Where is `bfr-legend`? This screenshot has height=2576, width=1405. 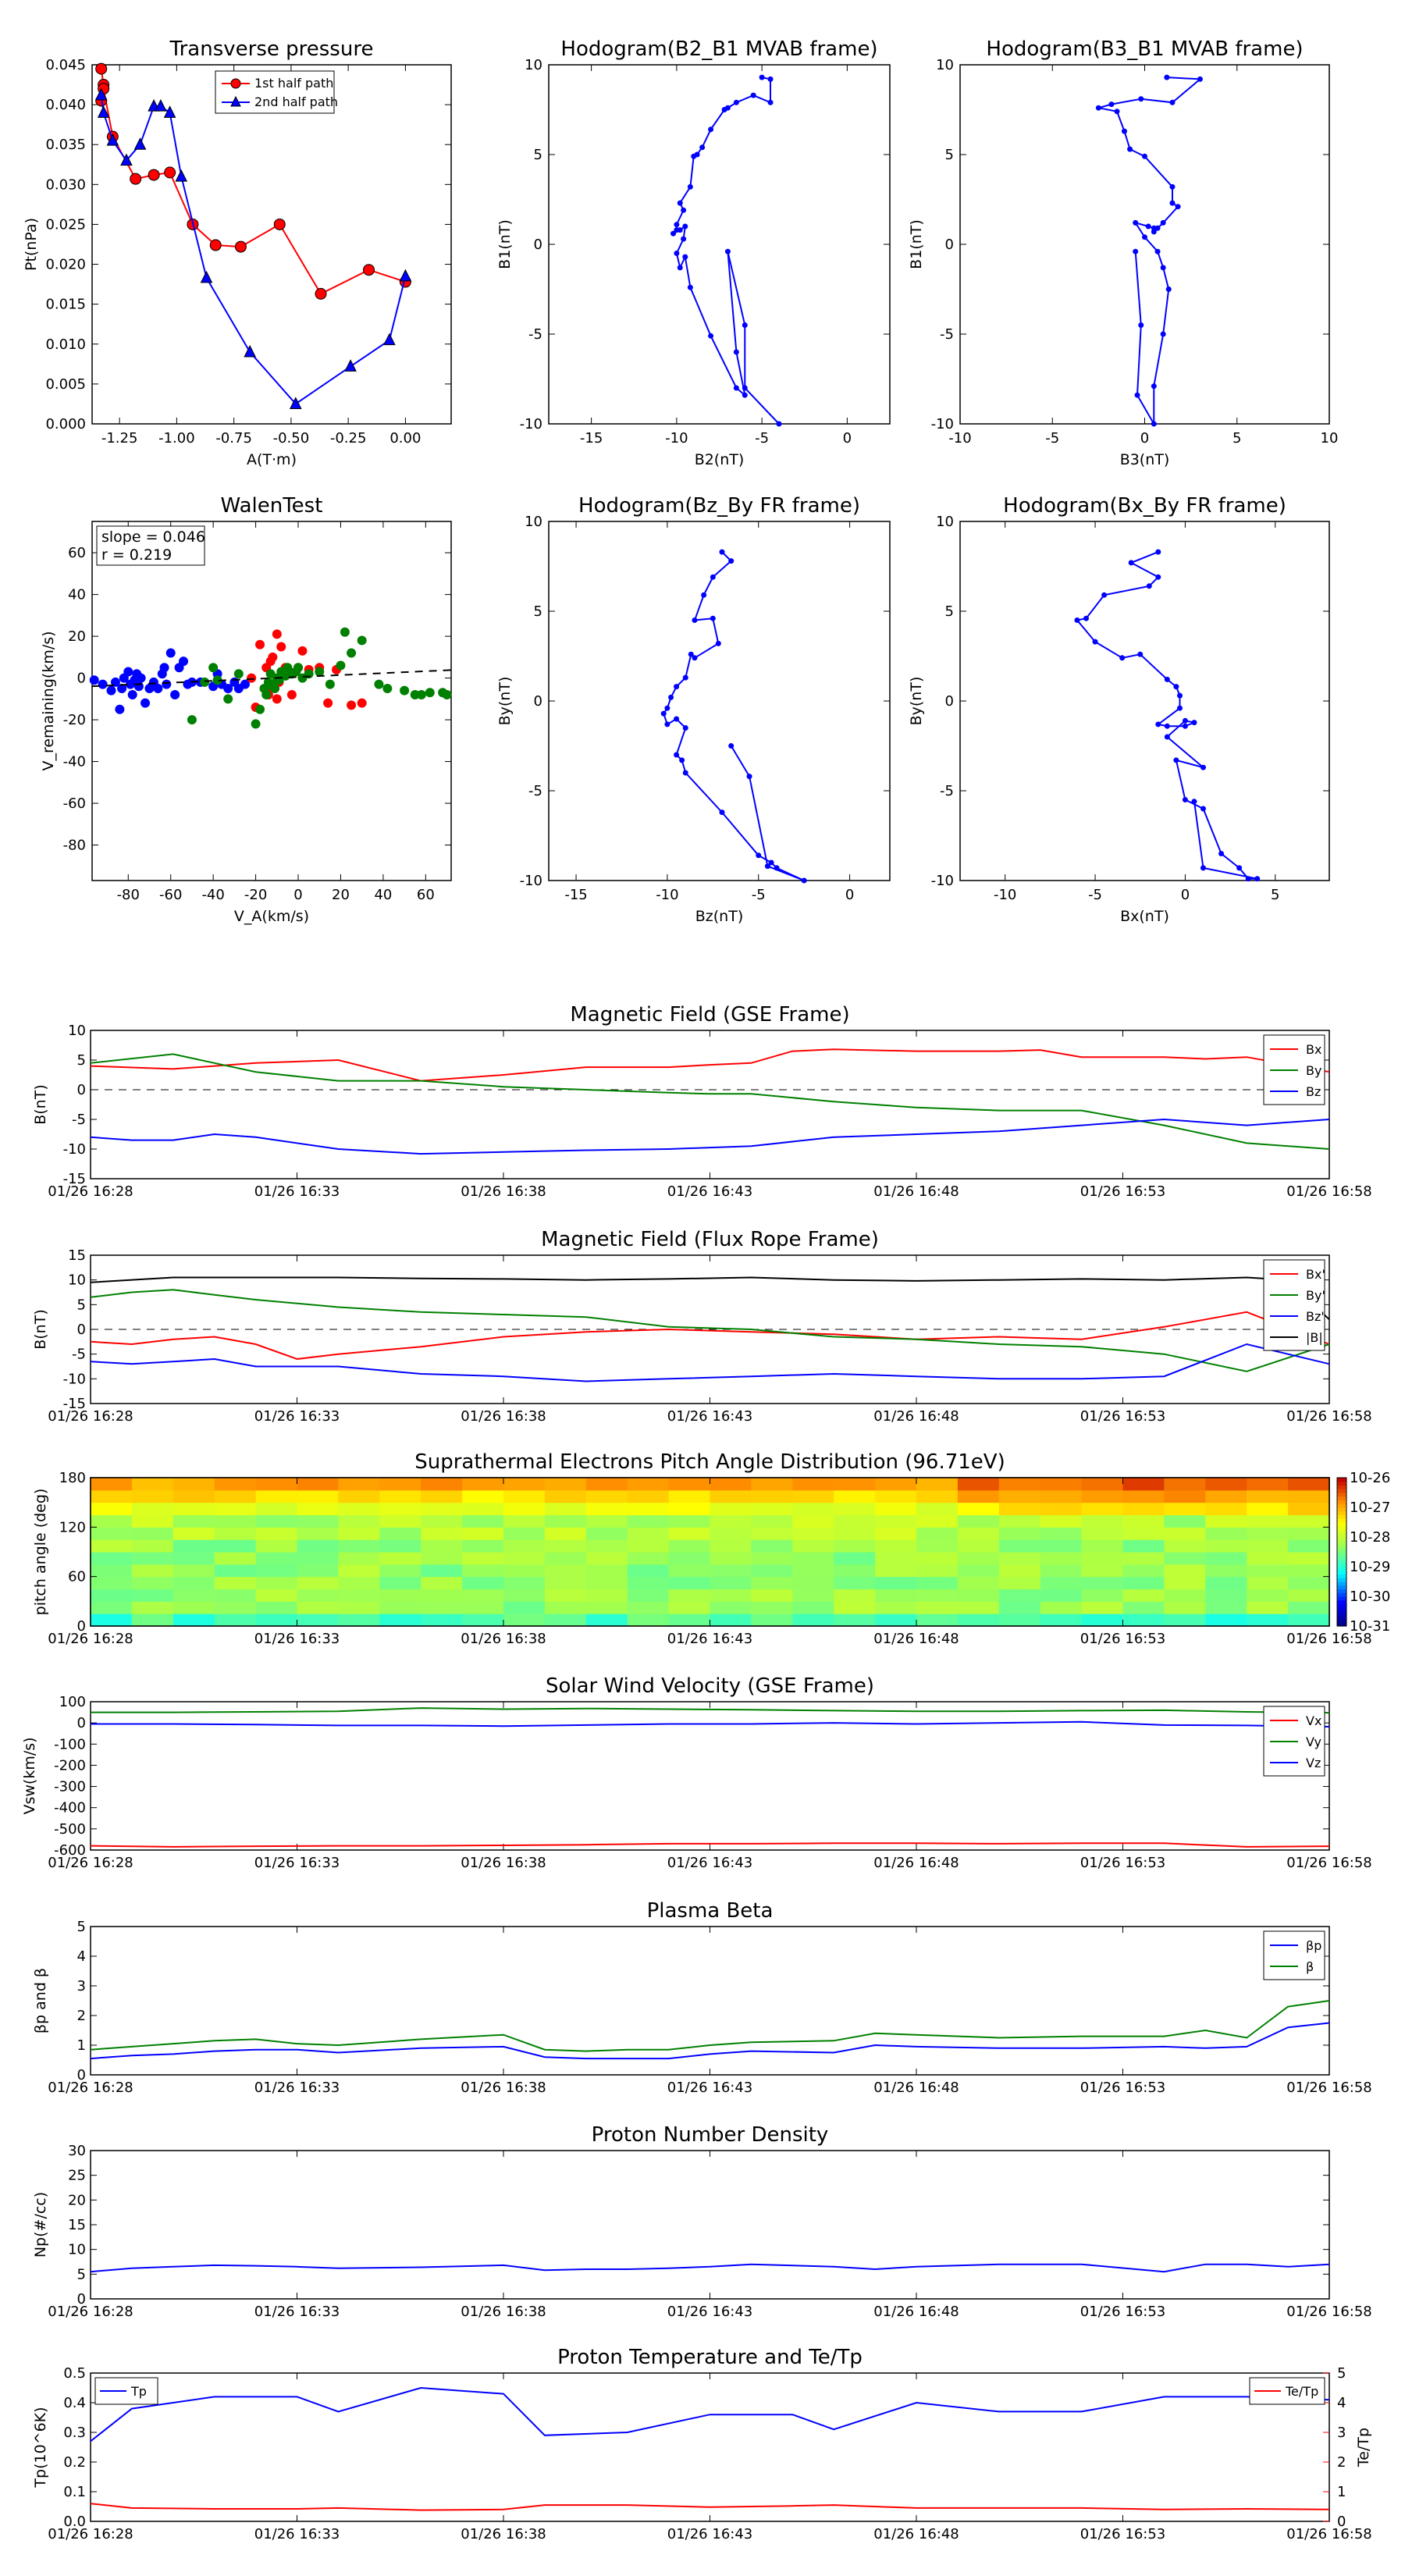
bfr-legend is located at coordinates (1294, 1305).